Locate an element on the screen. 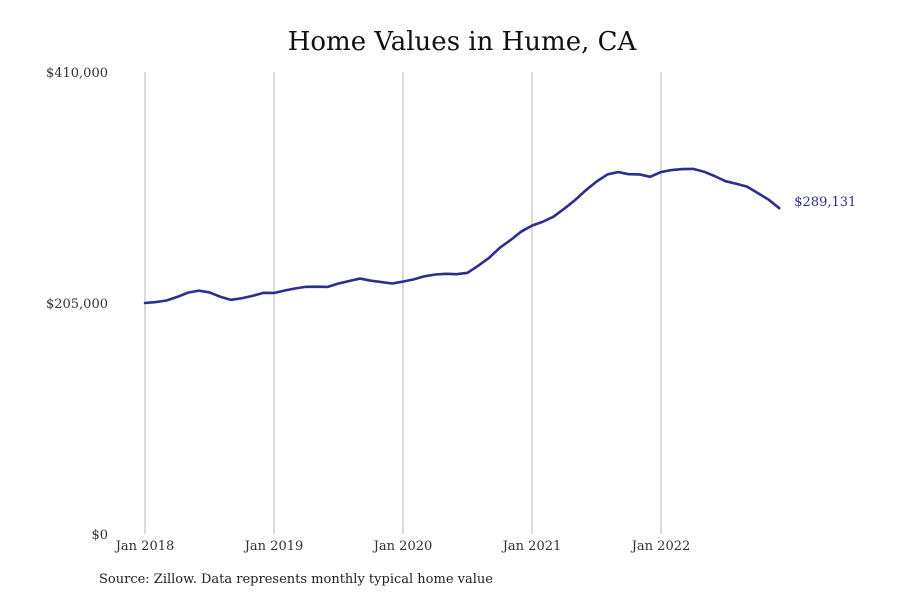  x-tick-label: Jan 2020 is located at coordinates (402, 546).